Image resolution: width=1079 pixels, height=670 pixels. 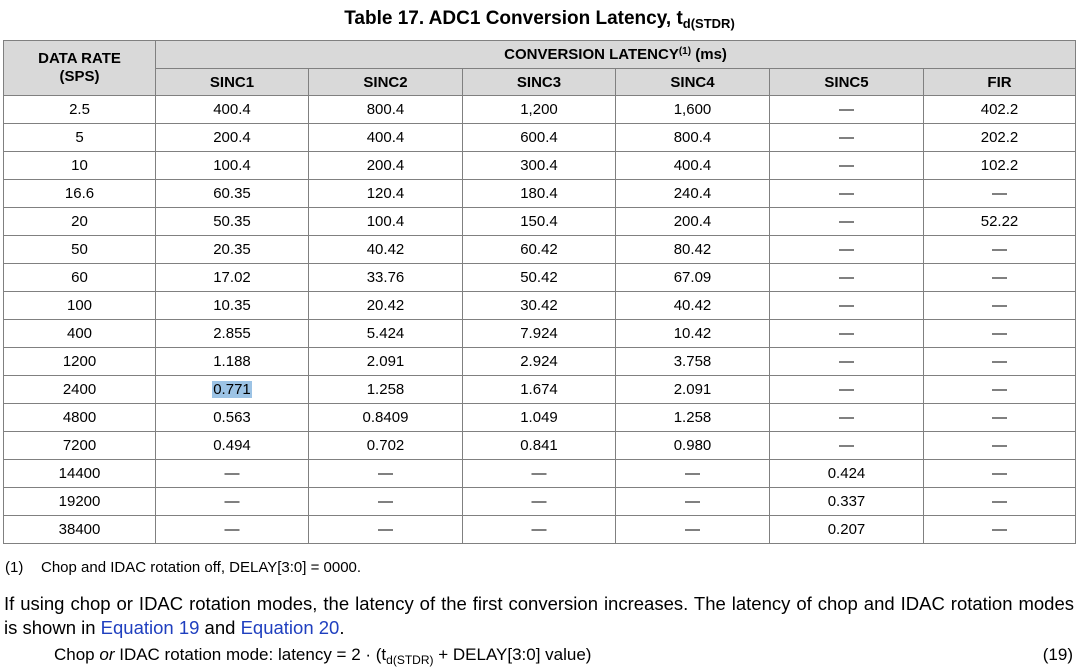 What do you see at coordinates (79, 249) in the screenshot?
I see `data-rate-cell: 50` at bounding box center [79, 249].